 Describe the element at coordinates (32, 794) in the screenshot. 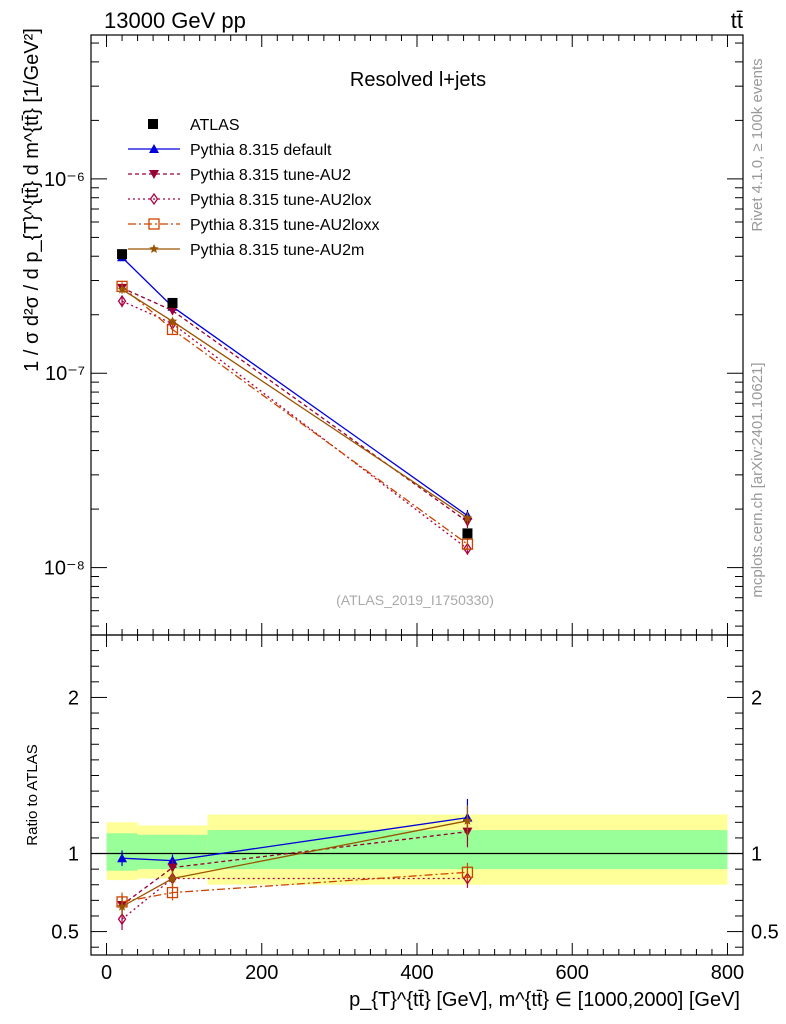

I see `ratio-y-axis-label: Ratio to ATLAS` at that location.